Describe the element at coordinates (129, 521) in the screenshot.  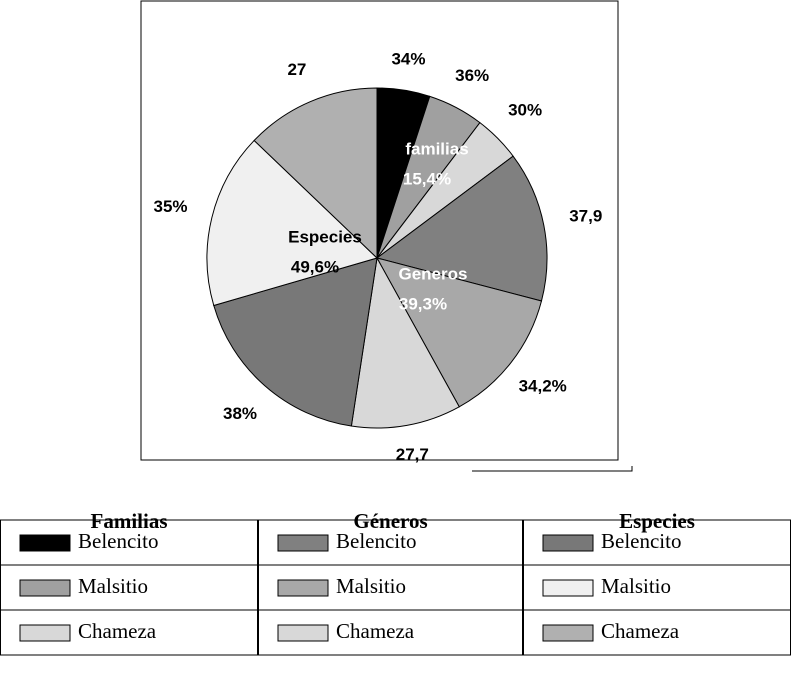
I see `column-header: Familias` at that location.